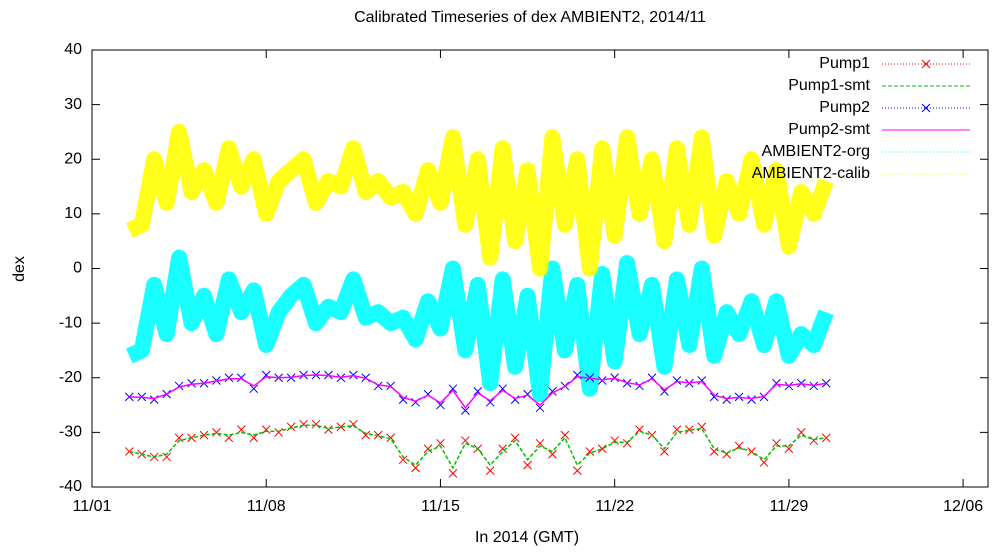 This screenshot has width=998, height=559. I want to click on x-tick-label: 11/15, so click(440, 506).